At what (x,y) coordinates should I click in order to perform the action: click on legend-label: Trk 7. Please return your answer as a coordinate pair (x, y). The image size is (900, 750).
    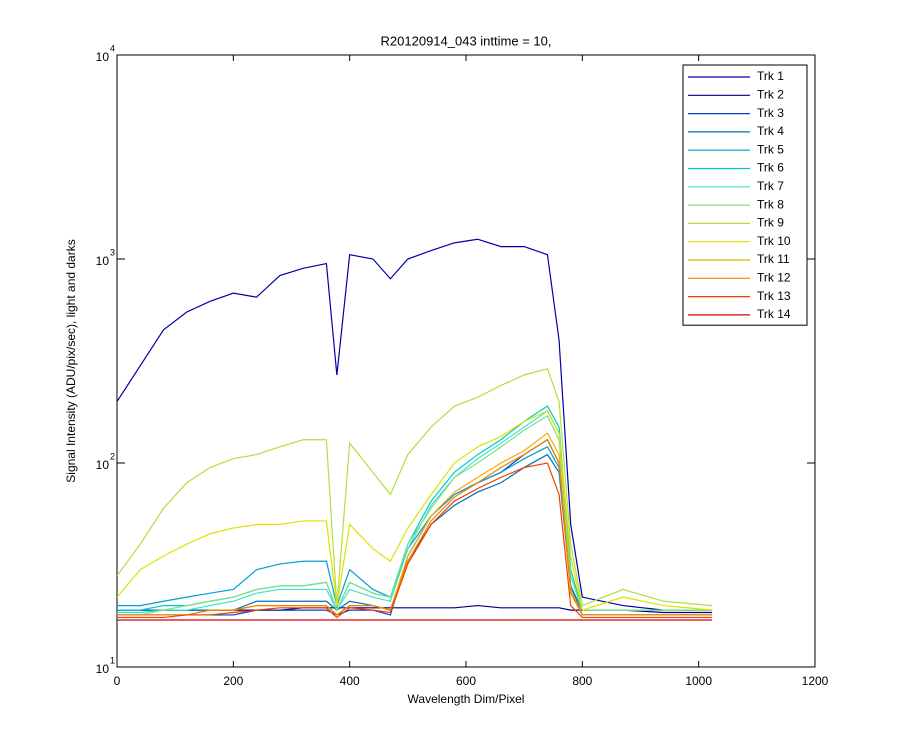
    Looking at the image, I should click on (770, 186).